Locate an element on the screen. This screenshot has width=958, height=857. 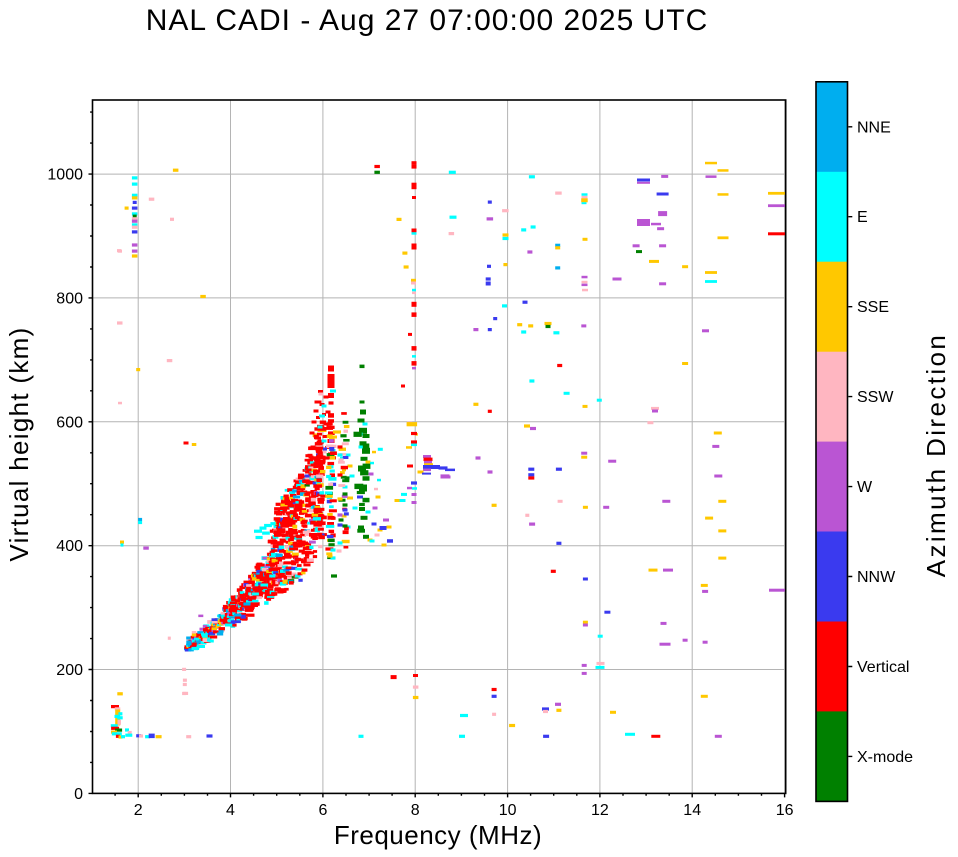
svg-text: 8 is located at coordinates (415, 810).